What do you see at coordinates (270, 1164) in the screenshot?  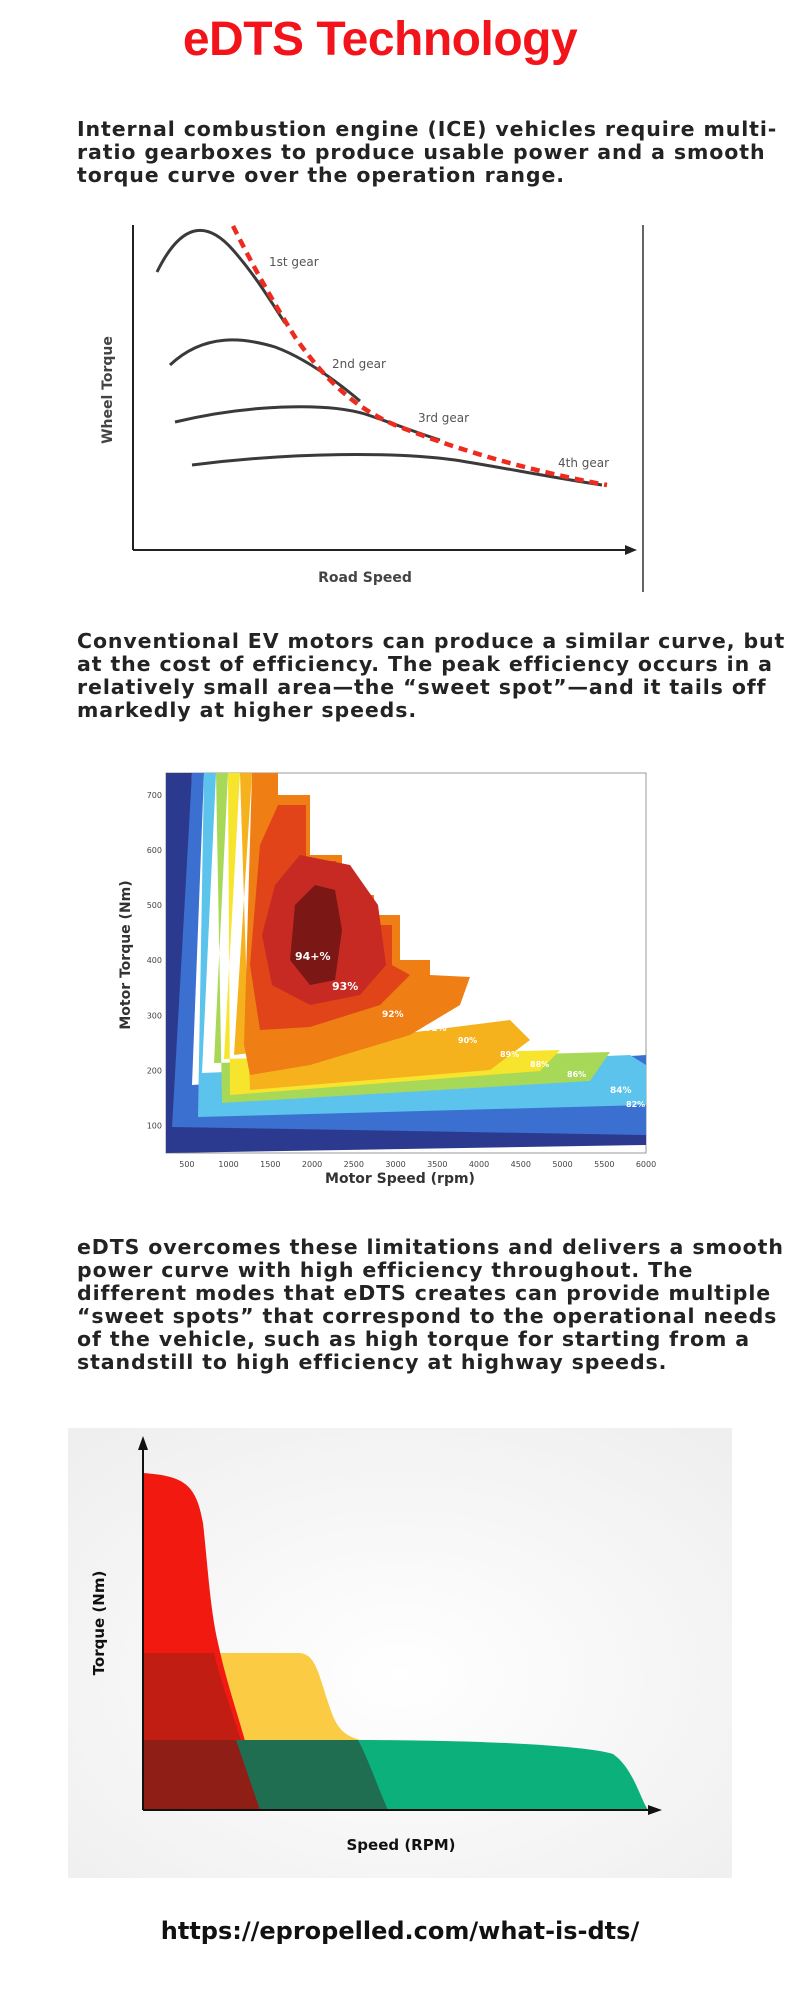 I see `x-tick-label: 1500` at bounding box center [270, 1164].